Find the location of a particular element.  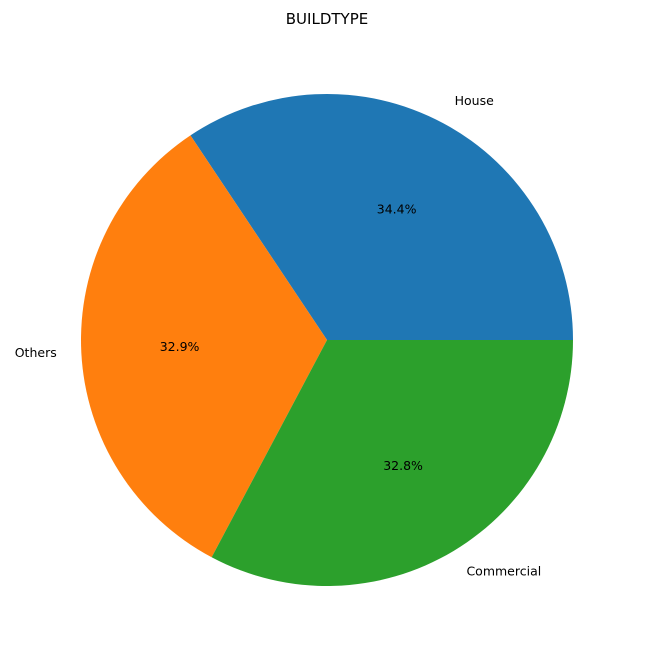

chart-title: BUILDTYPE is located at coordinates (327, 19).